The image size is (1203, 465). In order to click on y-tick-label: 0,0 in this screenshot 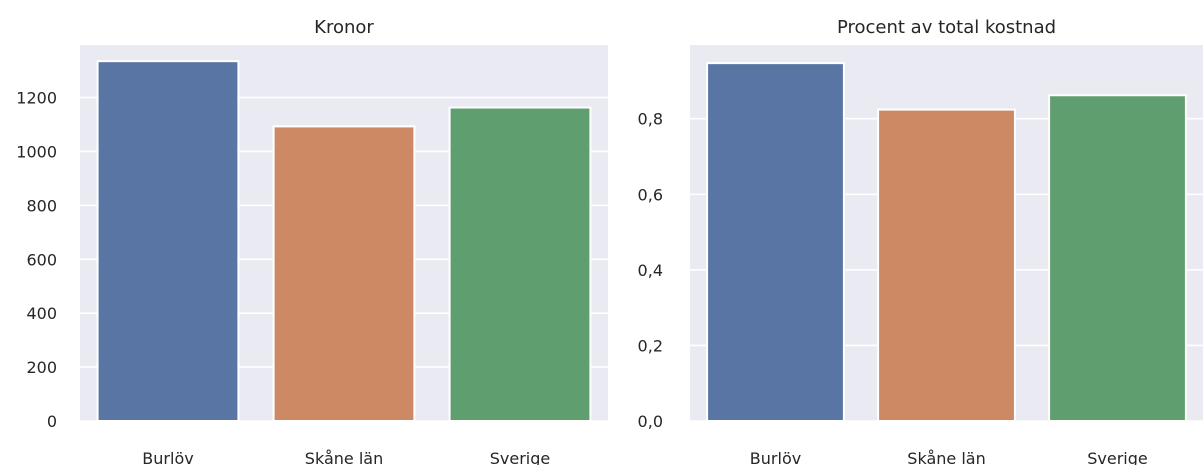, I will do `click(650, 421)`.